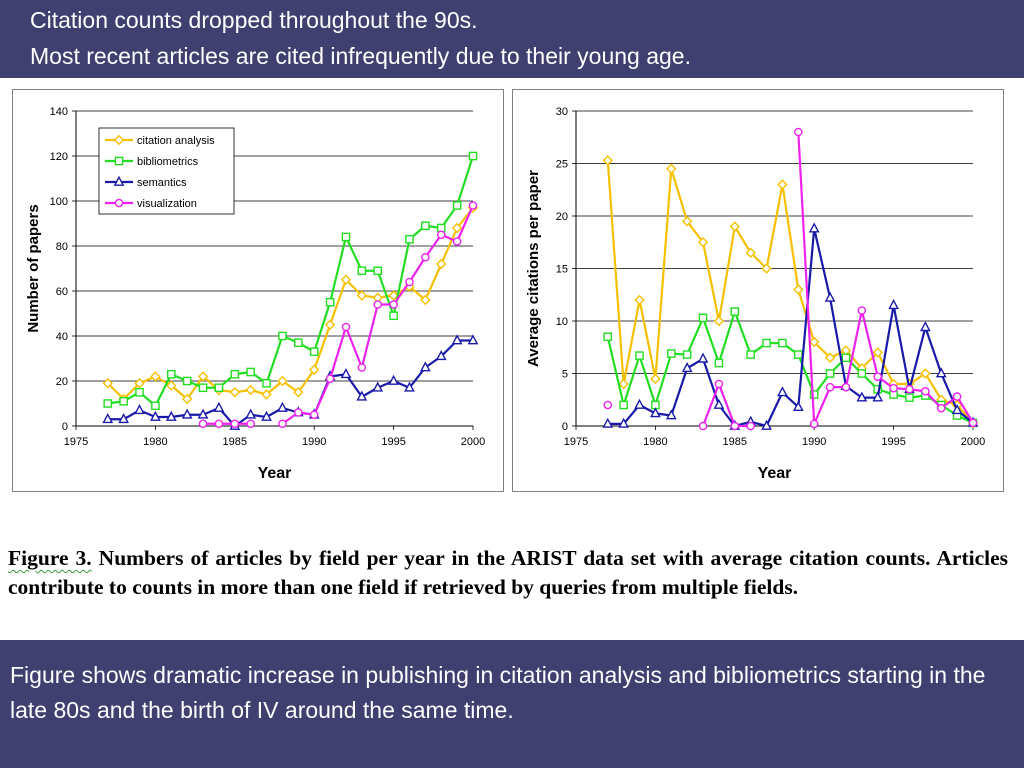 The height and width of the screenshot is (768, 1024). I want to click on left-chart-y-tick-label: 40, so click(62, 337).